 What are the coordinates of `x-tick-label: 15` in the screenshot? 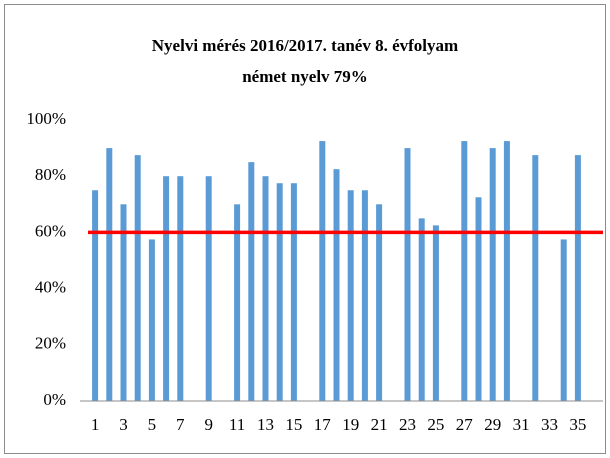 It's located at (293, 424).